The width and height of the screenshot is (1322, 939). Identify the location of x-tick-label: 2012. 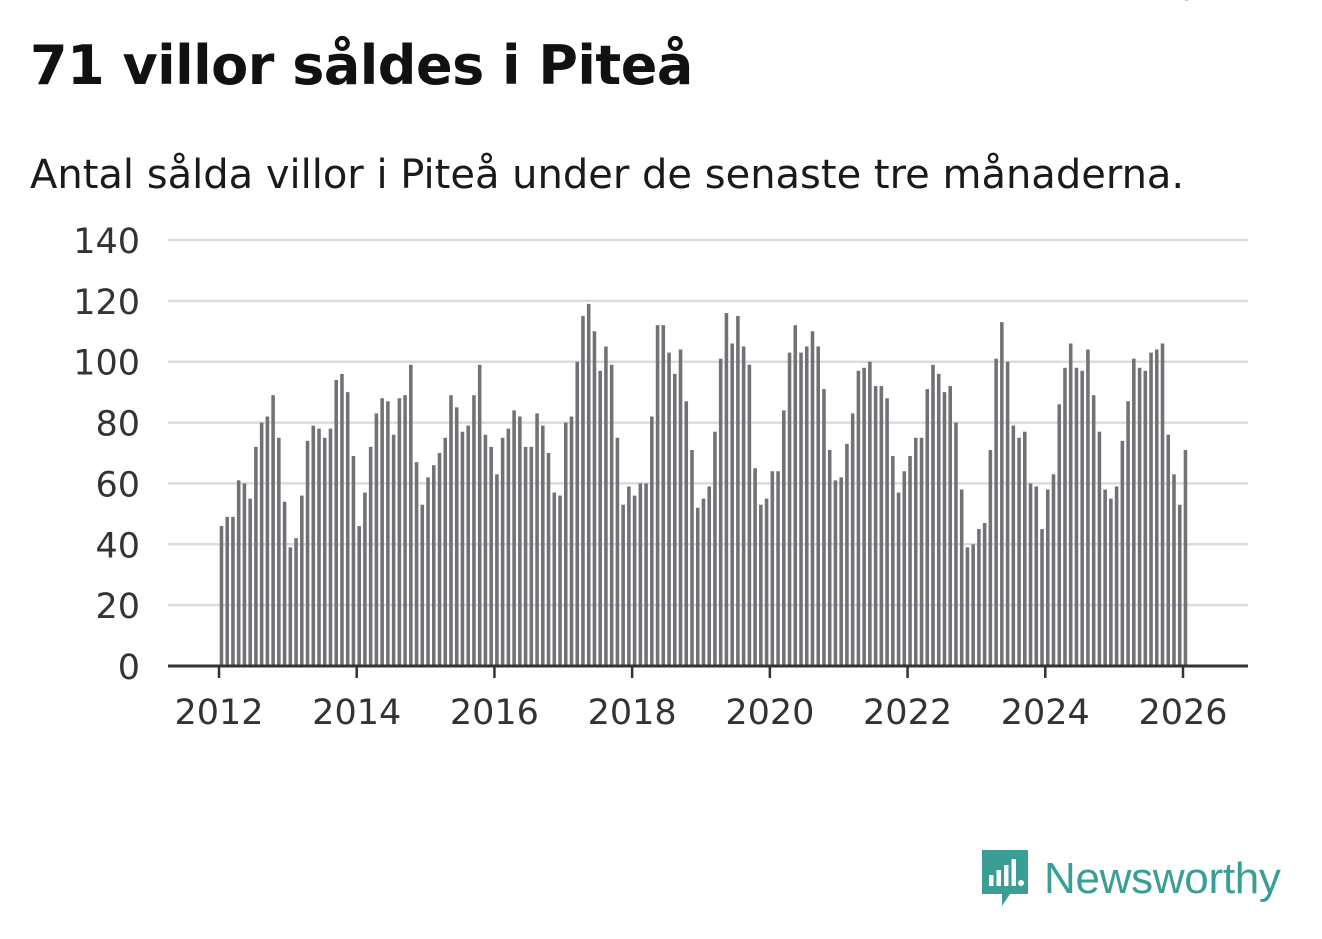
(218, 713).